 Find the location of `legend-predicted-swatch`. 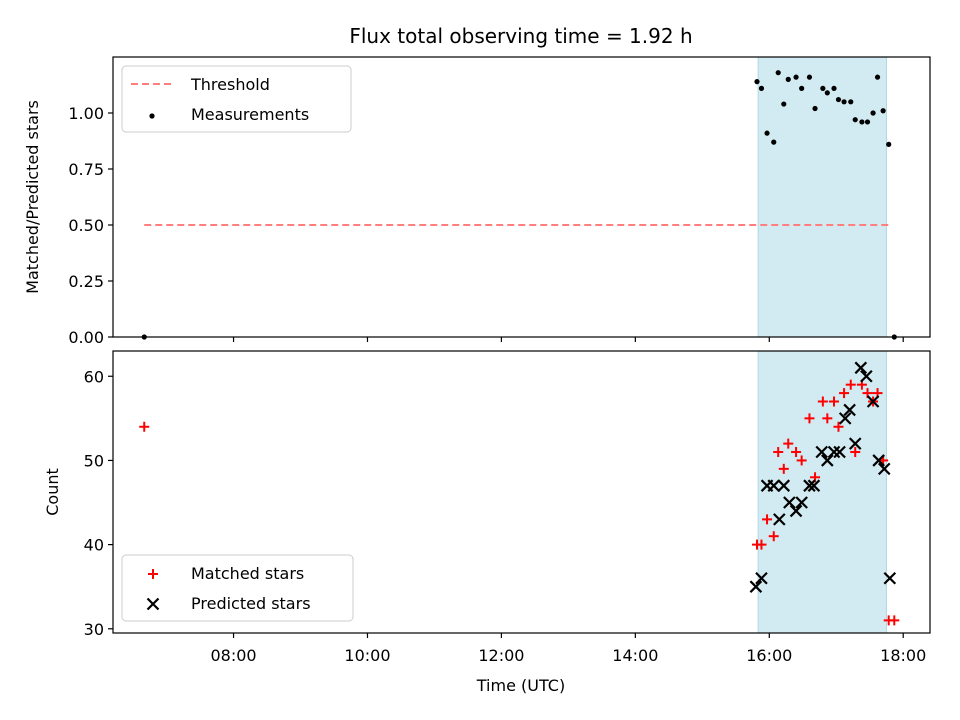

legend-predicted-swatch is located at coordinates (153, 604).